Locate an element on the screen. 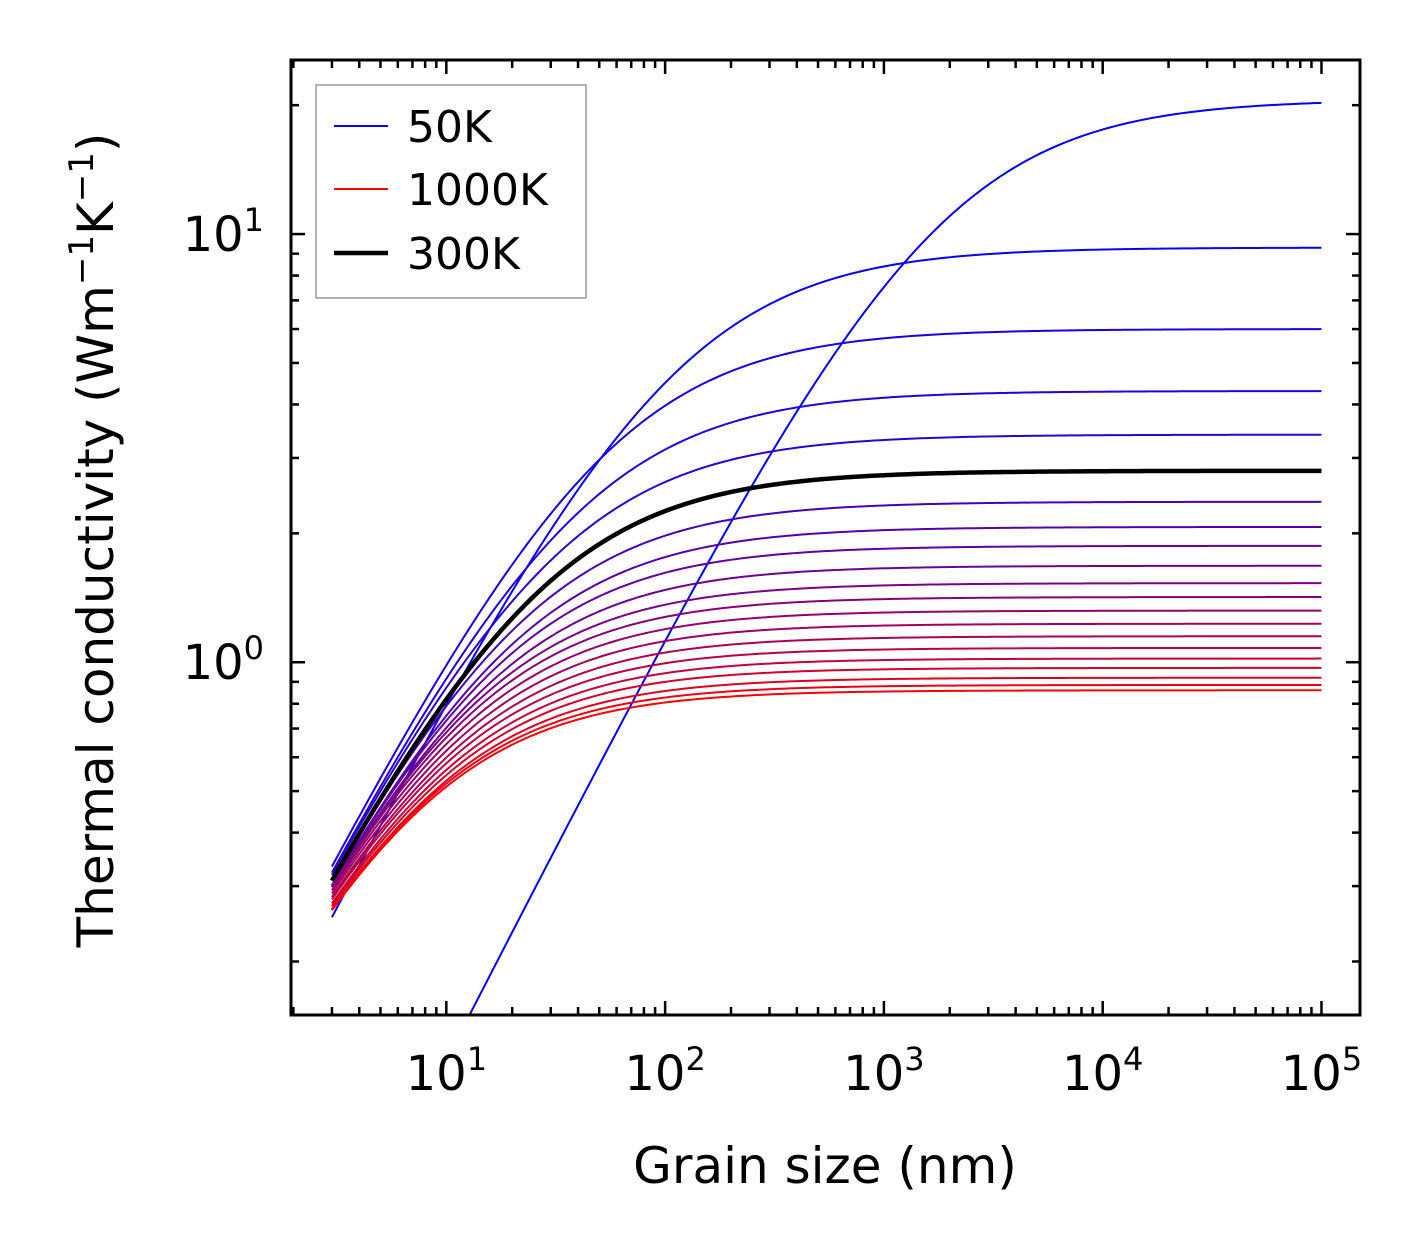  series-line-t17 is located at coordinates (826, 781).